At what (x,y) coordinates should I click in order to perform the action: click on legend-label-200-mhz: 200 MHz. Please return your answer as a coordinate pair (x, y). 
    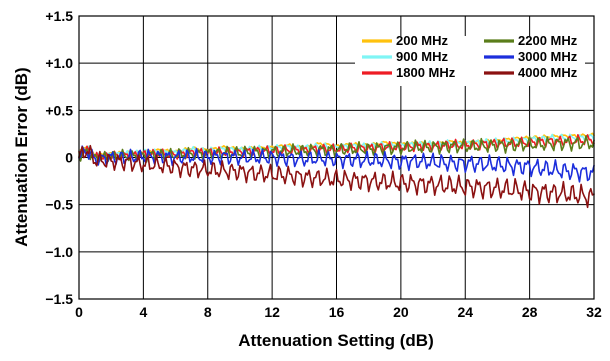
    Looking at the image, I should click on (422, 40).